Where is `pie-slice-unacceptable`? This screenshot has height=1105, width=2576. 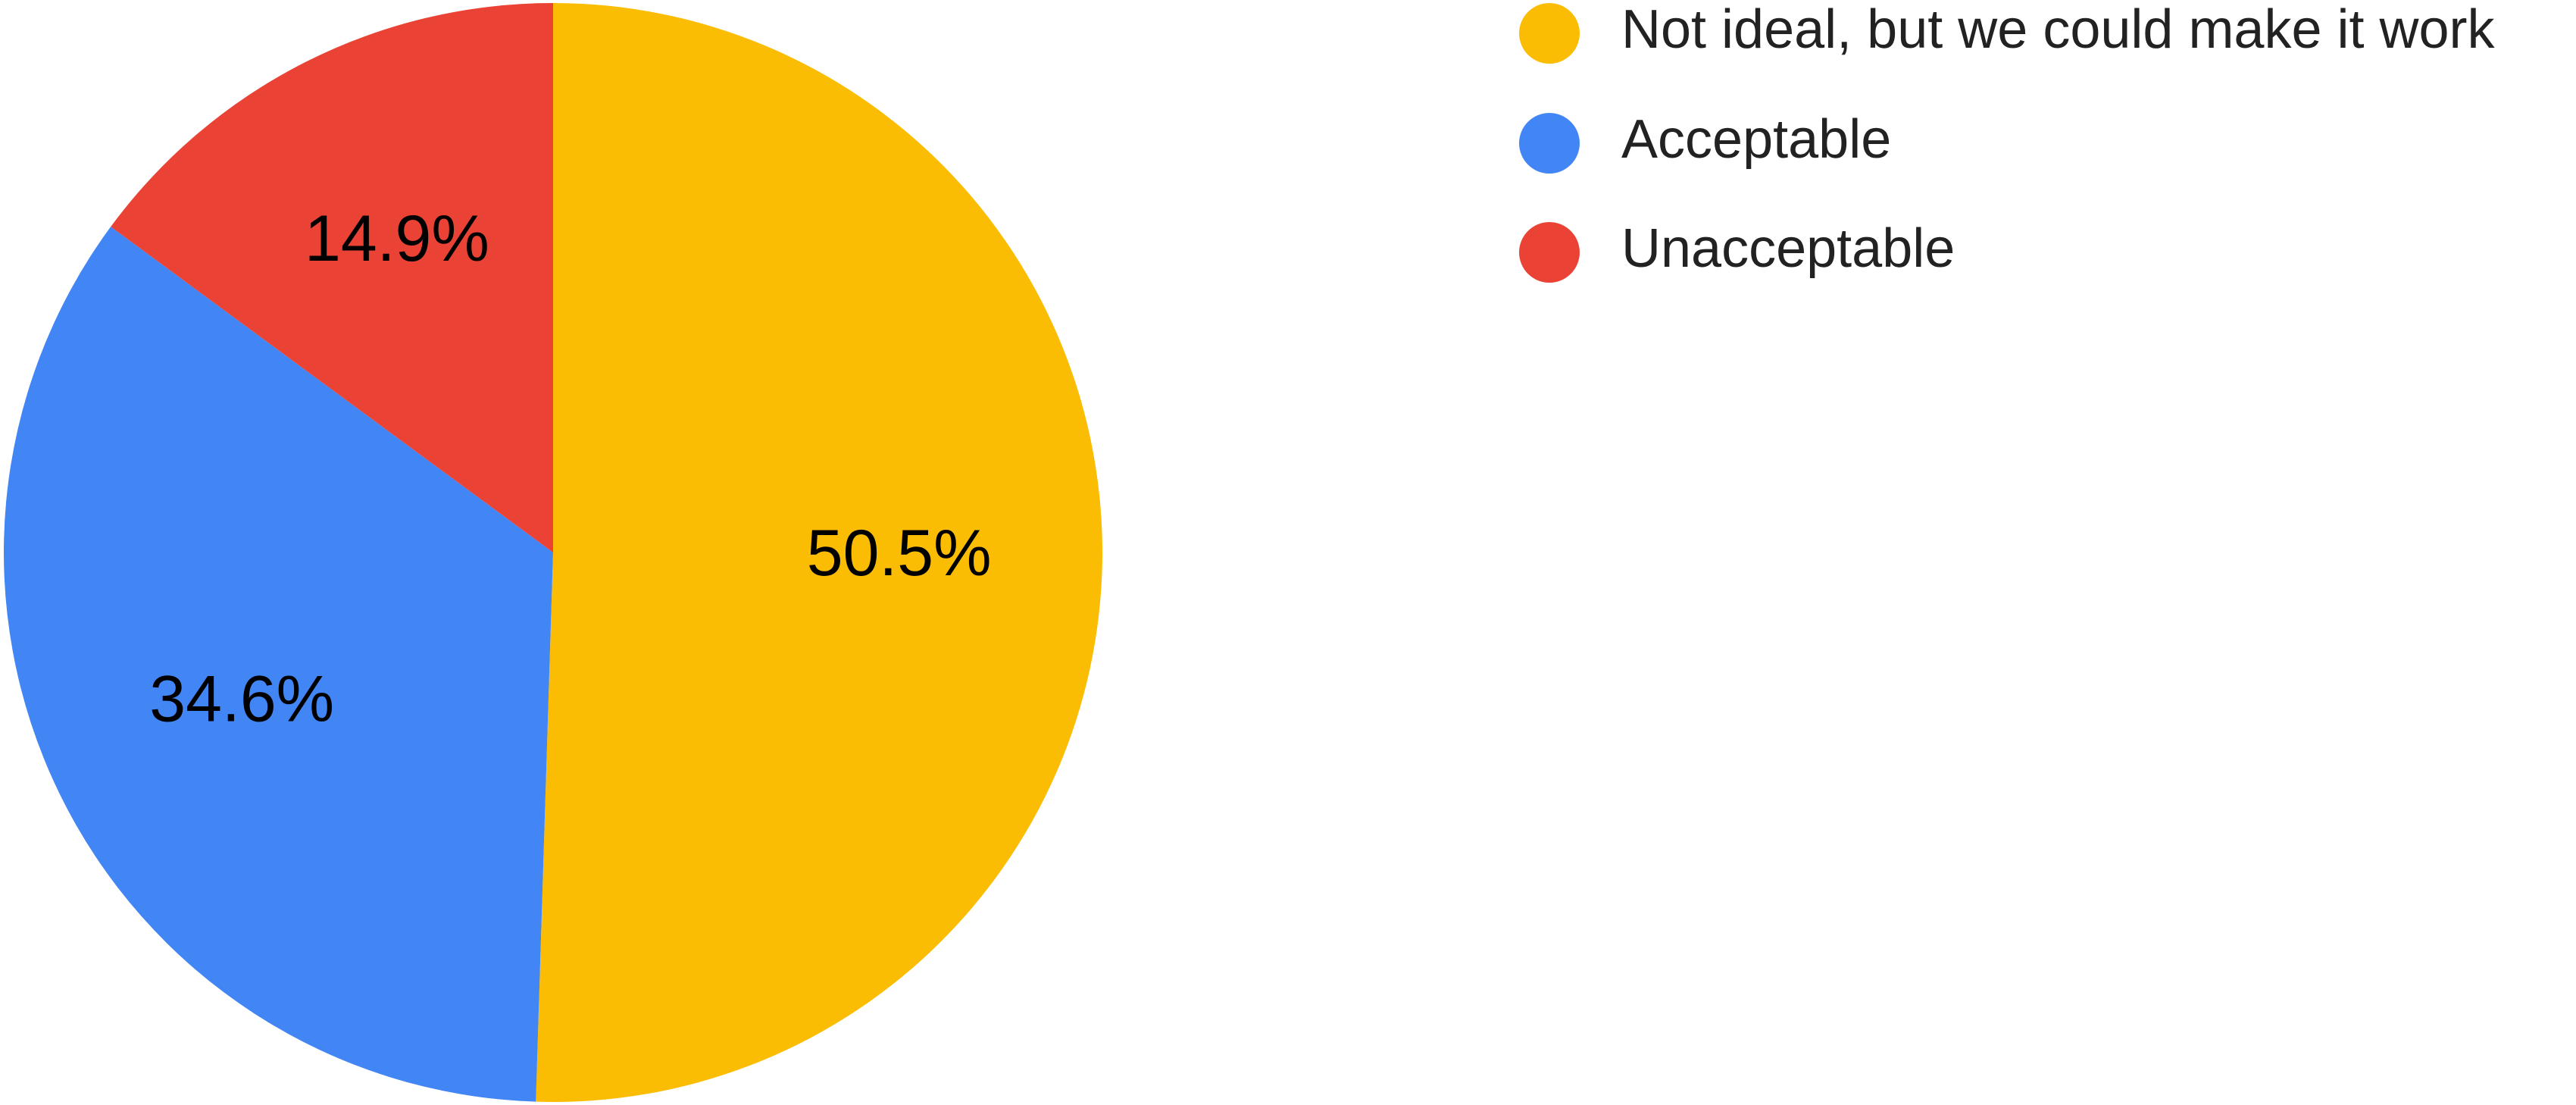 pie-slice-unacceptable is located at coordinates (332, 277).